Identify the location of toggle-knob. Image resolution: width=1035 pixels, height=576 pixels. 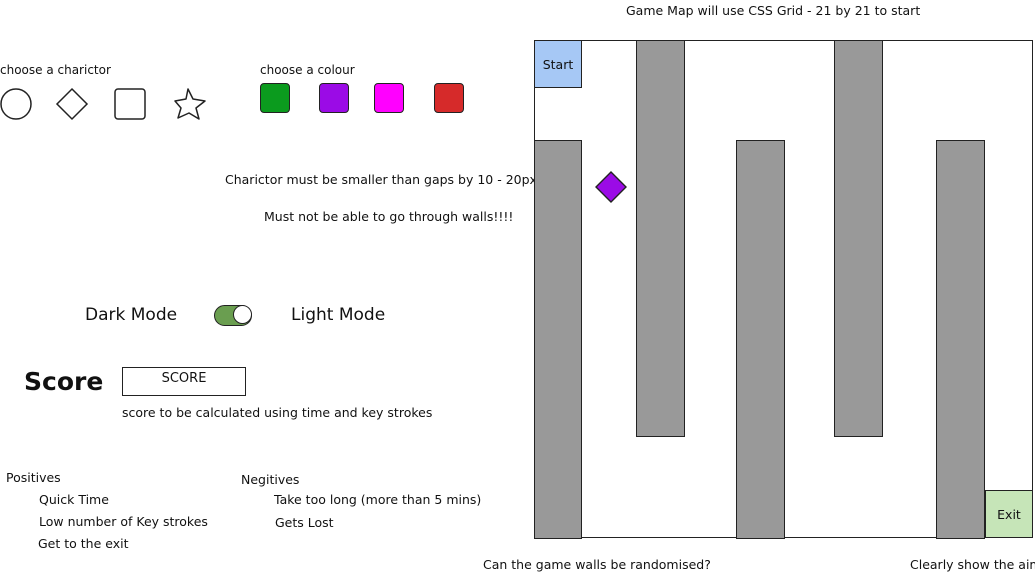
(242, 314).